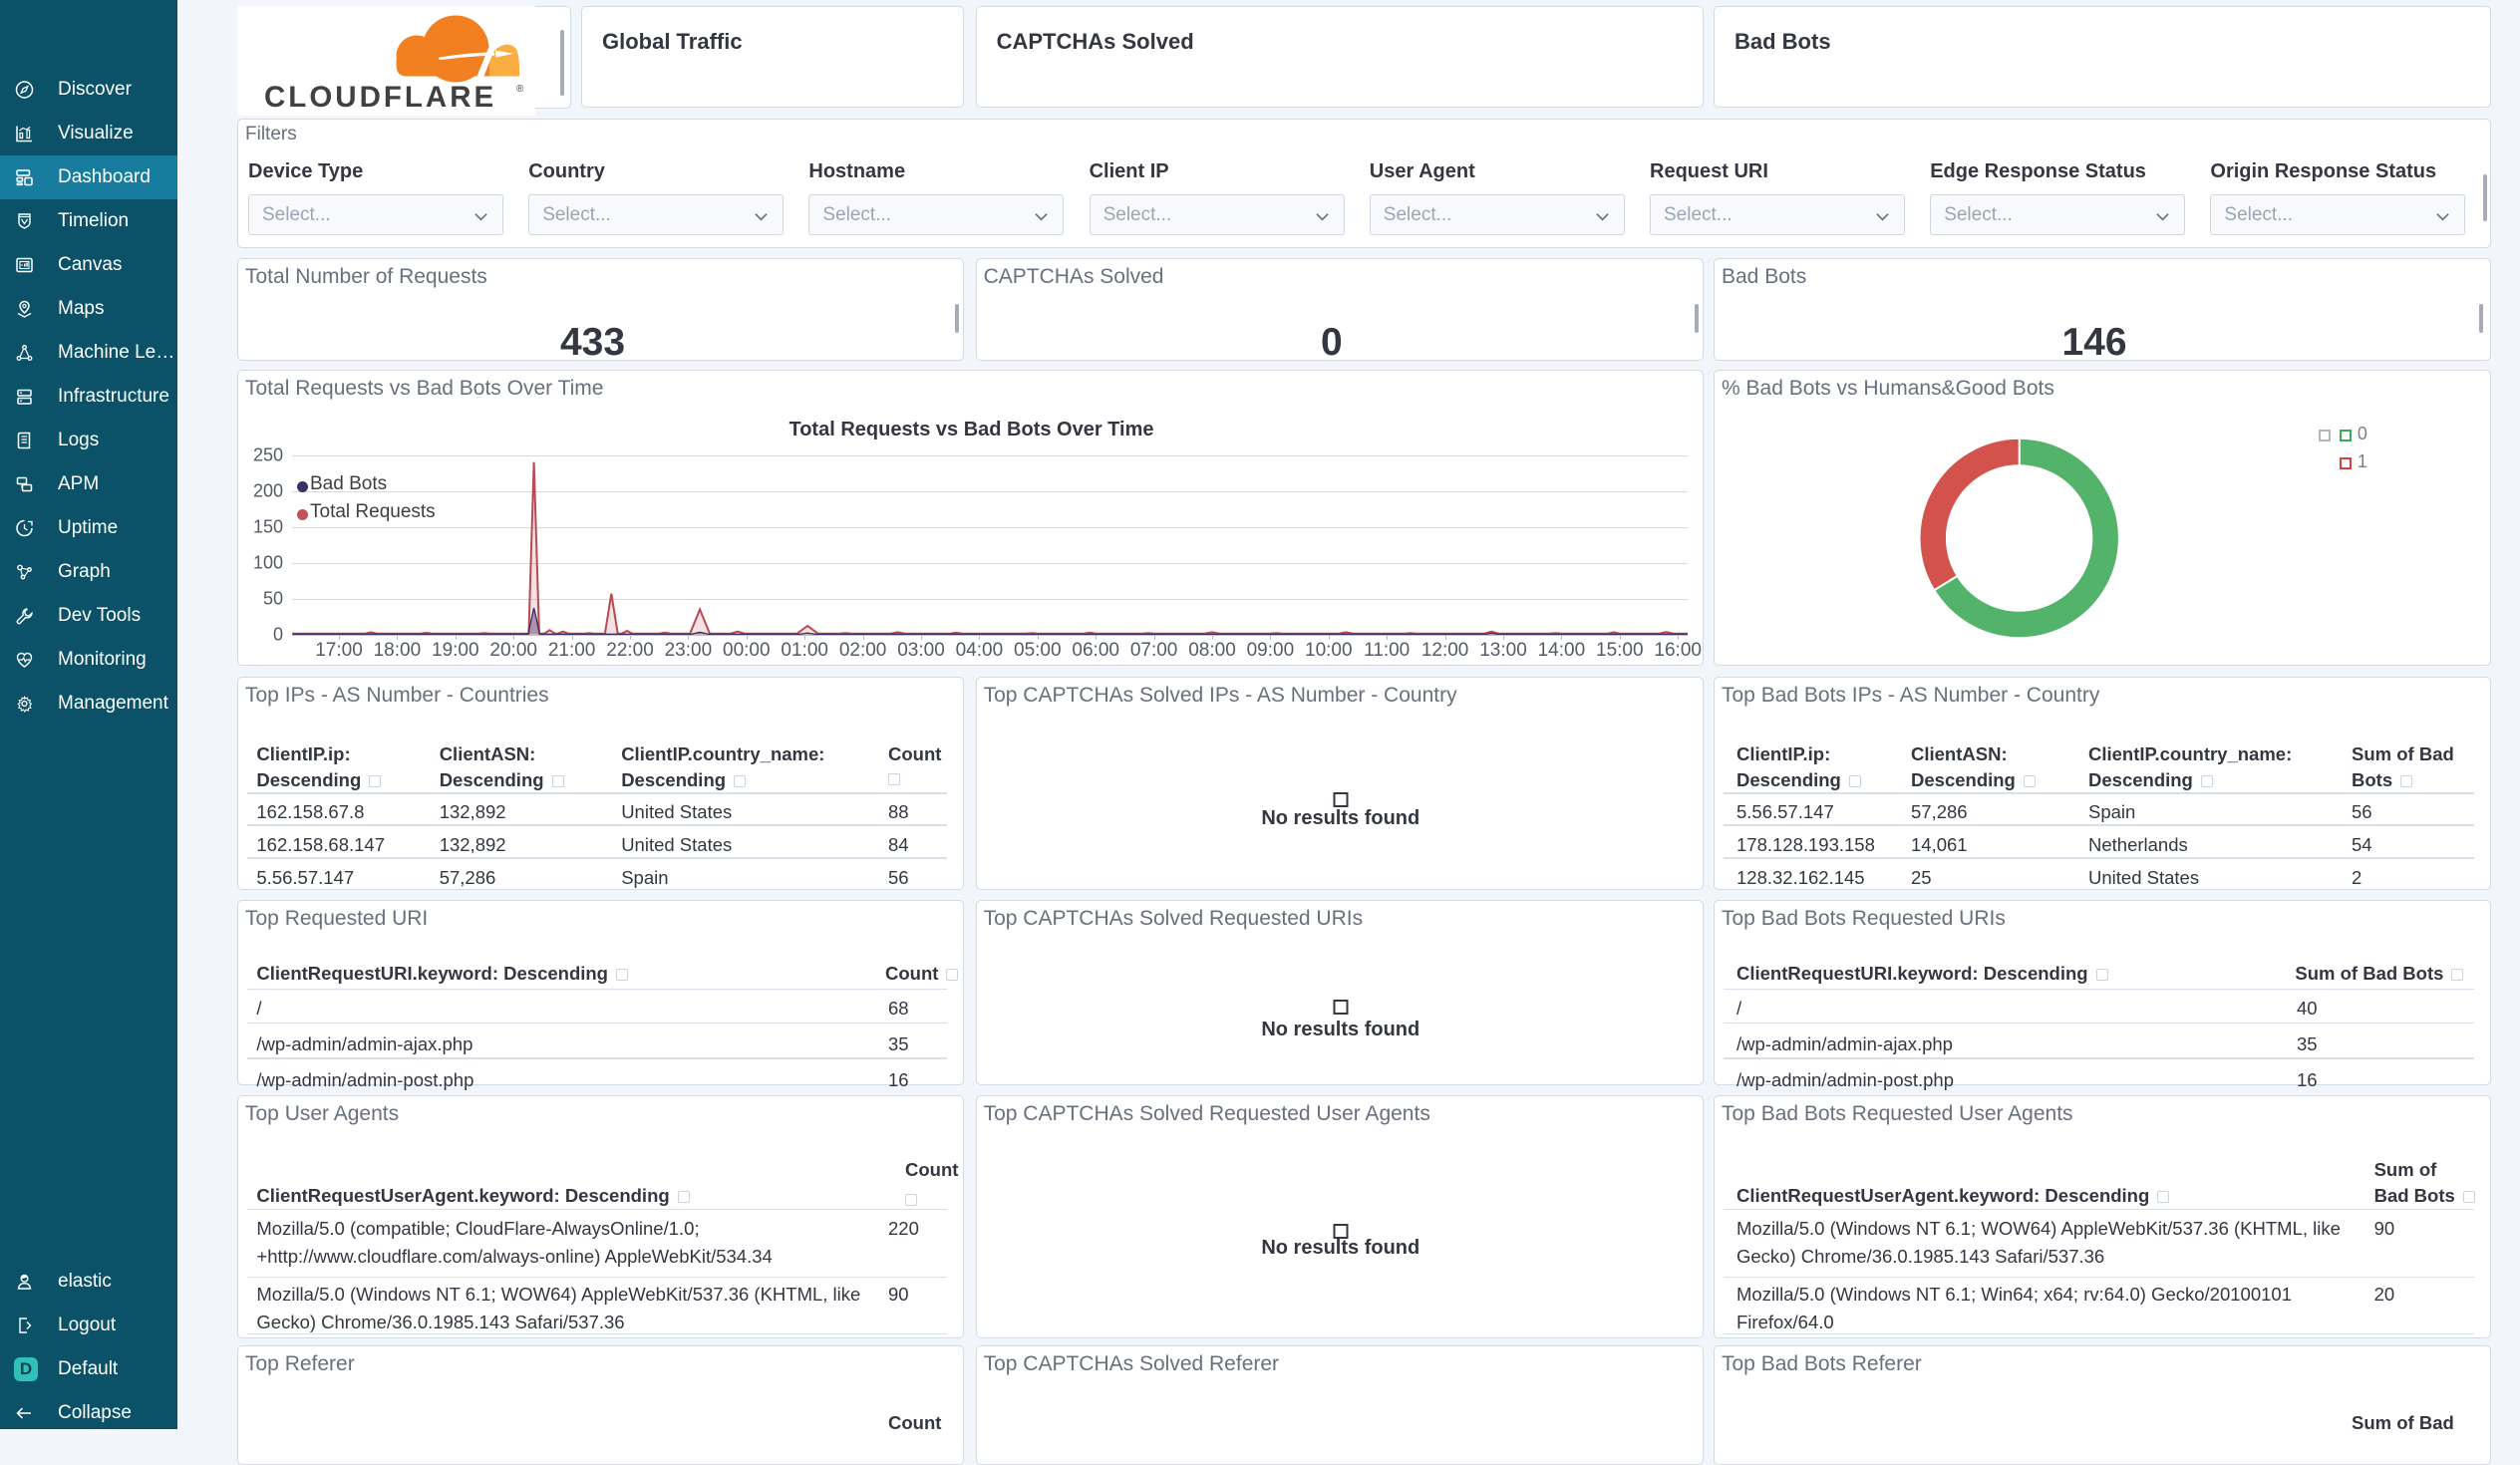  Describe the element at coordinates (380, 97) in the screenshot. I see `svg-text: CLOUDFLARE` at that location.